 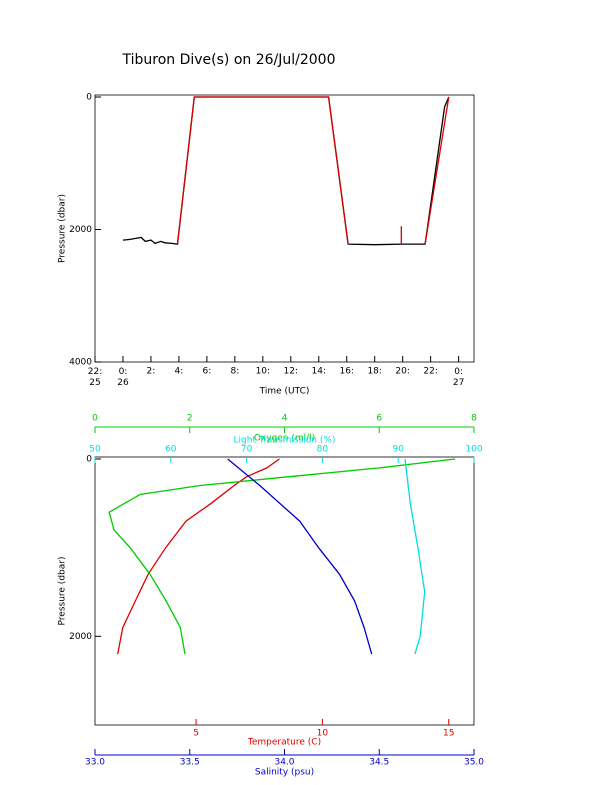 I want to click on x-tick-label: 34.5, so click(x=379, y=763).